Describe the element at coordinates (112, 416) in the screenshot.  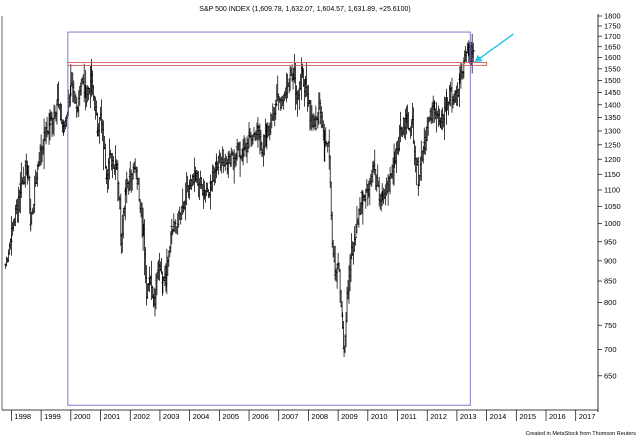
I see `x-tick-label: 2001` at that location.